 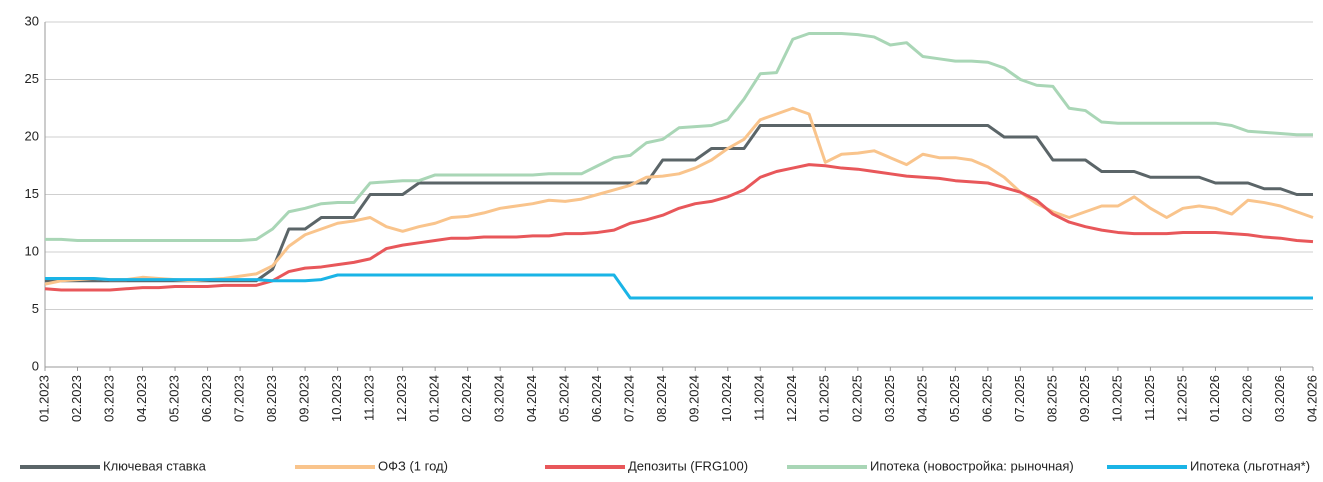 What do you see at coordinates (596, 398) in the screenshot?
I see `x-tick-label: 06.2024` at bounding box center [596, 398].